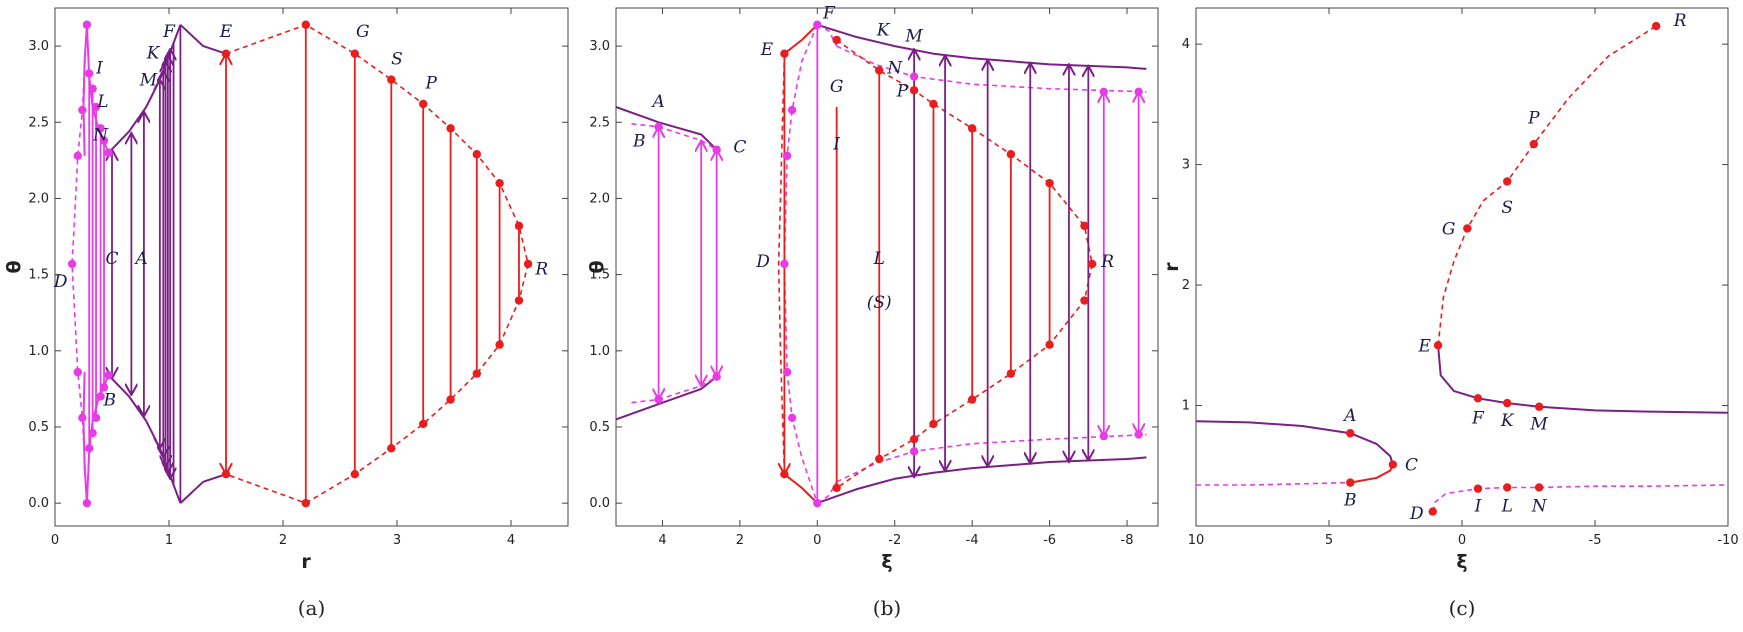  What do you see at coordinates (140, 259) in the screenshot?
I see `point-label: A` at bounding box center [140, 259].